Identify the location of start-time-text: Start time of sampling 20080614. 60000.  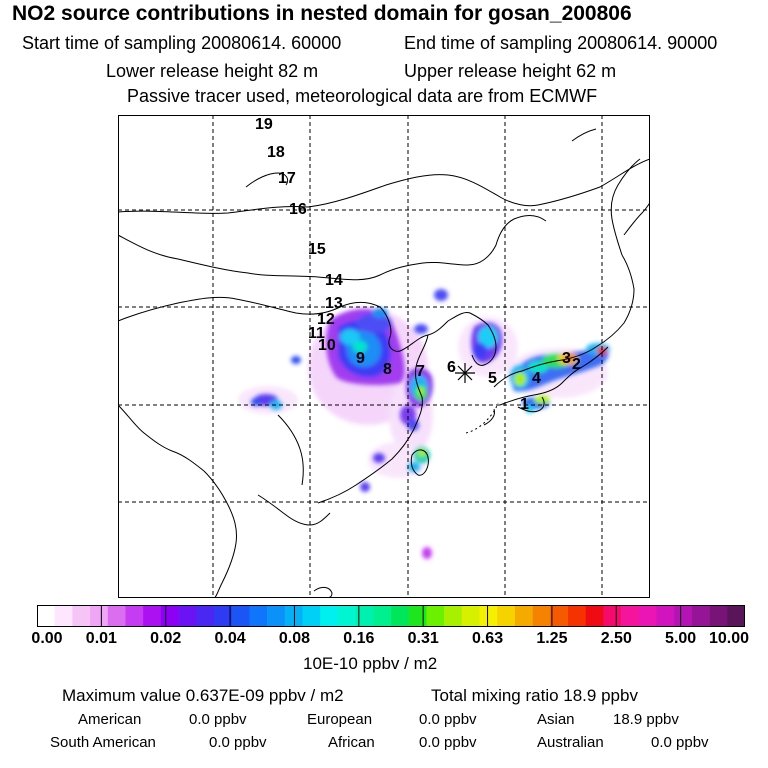
(182, 43).